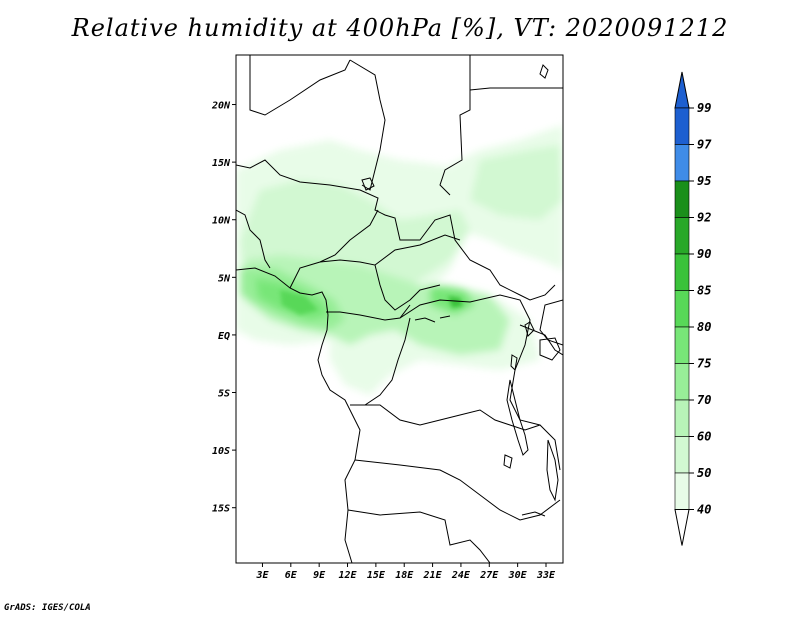  Describe the element at coordinates (682, 90) in the screenshot. I see `colorbar-top-arrow` at that location.